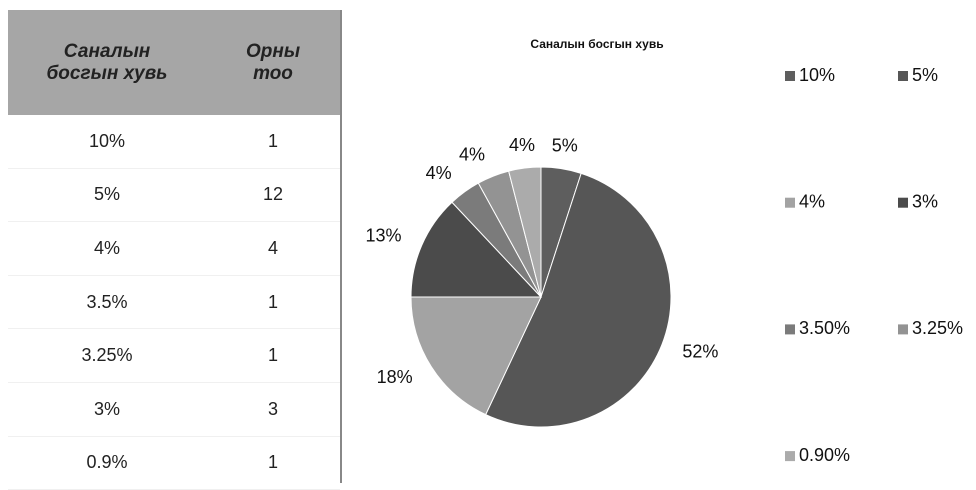  I want to click on legend-label: 5%, so click(925, 75).